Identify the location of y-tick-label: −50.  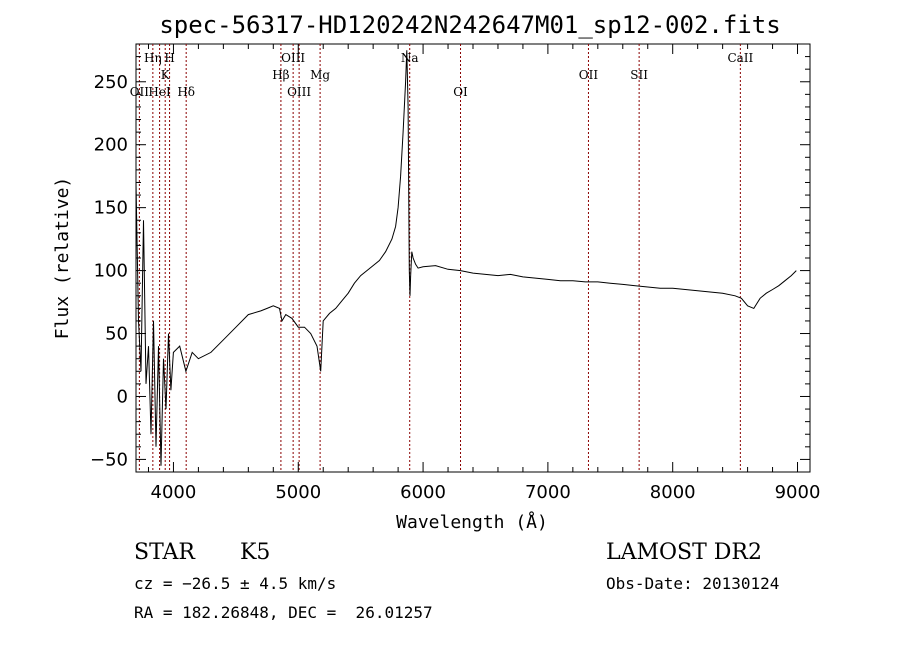
(109, 459).